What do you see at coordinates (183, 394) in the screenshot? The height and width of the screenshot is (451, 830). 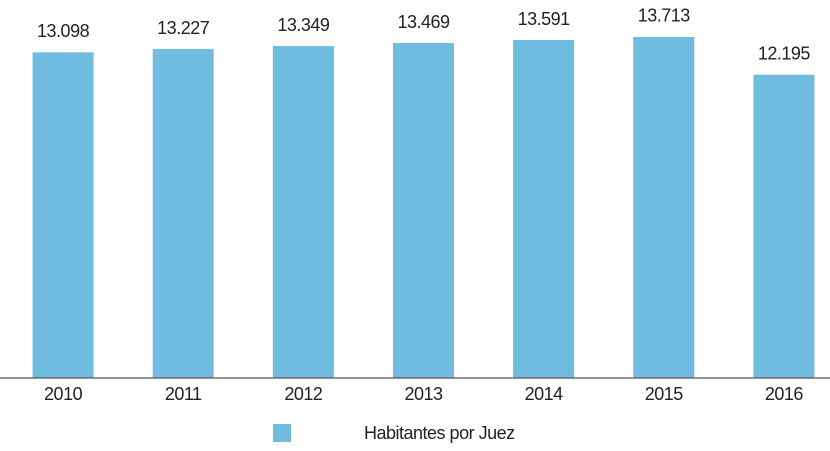 I see `x-tick-label: 2011` at bounding box center [183, 394].